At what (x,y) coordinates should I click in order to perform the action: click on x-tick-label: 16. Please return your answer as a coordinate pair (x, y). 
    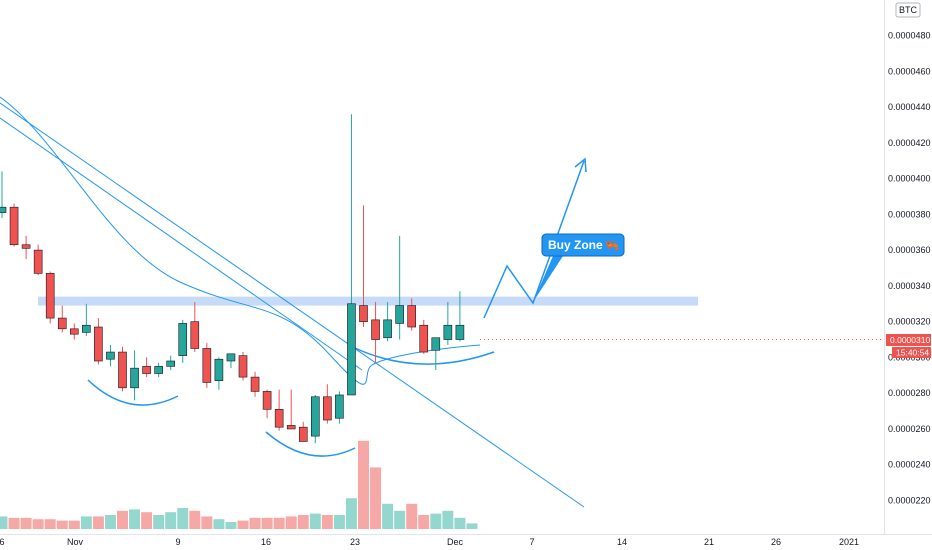
    Looking at the image, I should click on (266, 542).